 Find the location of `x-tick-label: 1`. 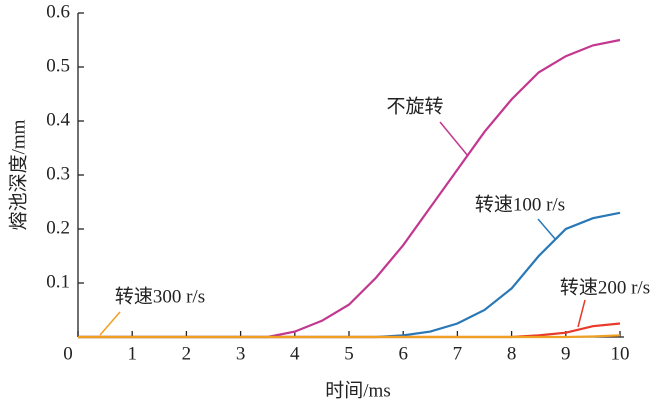

x-tick-label: 1 is located at coordinates (132, 353).